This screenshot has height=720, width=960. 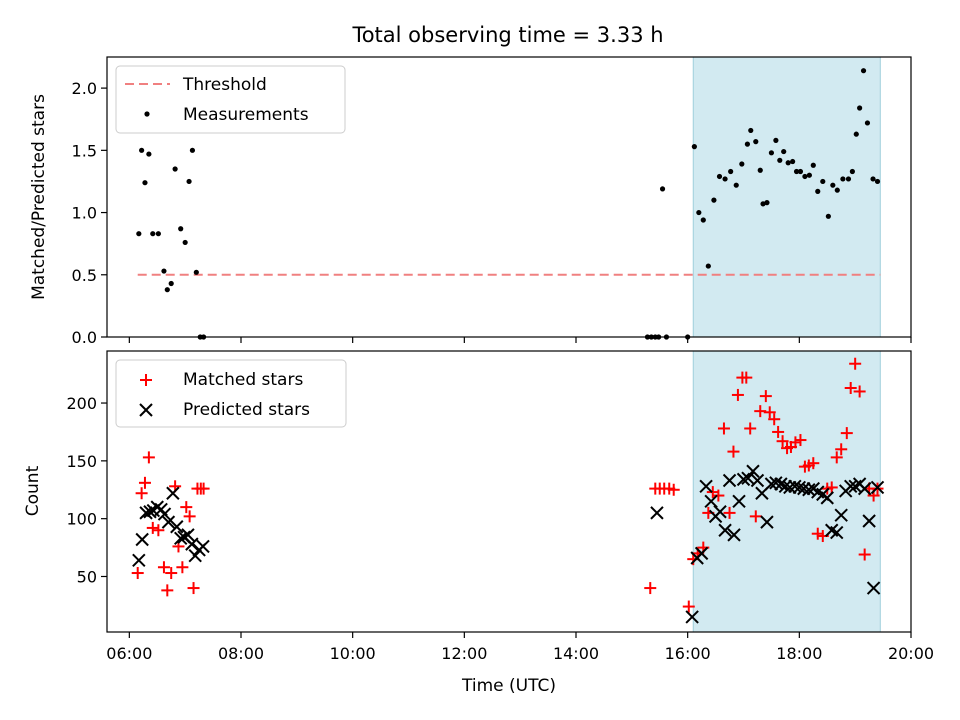 I want to click on x-tick-label: 06:00, so click(x=129, y=653).